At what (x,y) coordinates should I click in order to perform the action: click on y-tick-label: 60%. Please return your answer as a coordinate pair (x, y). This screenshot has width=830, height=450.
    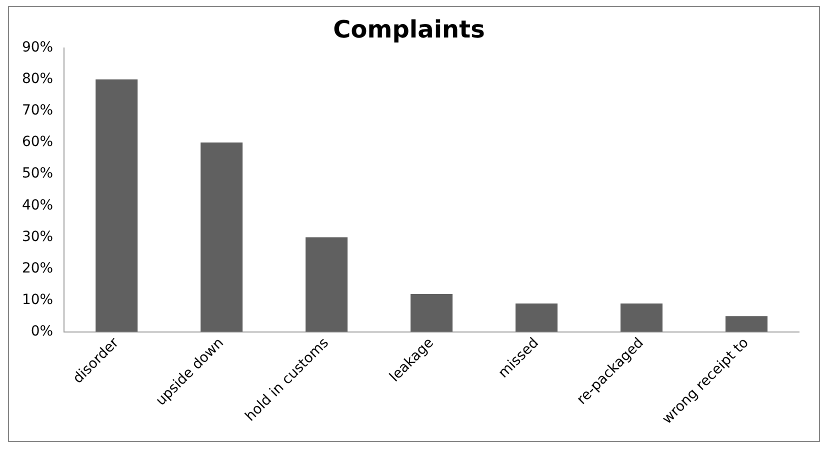
    Looking at the image, I should click on (38, 142).